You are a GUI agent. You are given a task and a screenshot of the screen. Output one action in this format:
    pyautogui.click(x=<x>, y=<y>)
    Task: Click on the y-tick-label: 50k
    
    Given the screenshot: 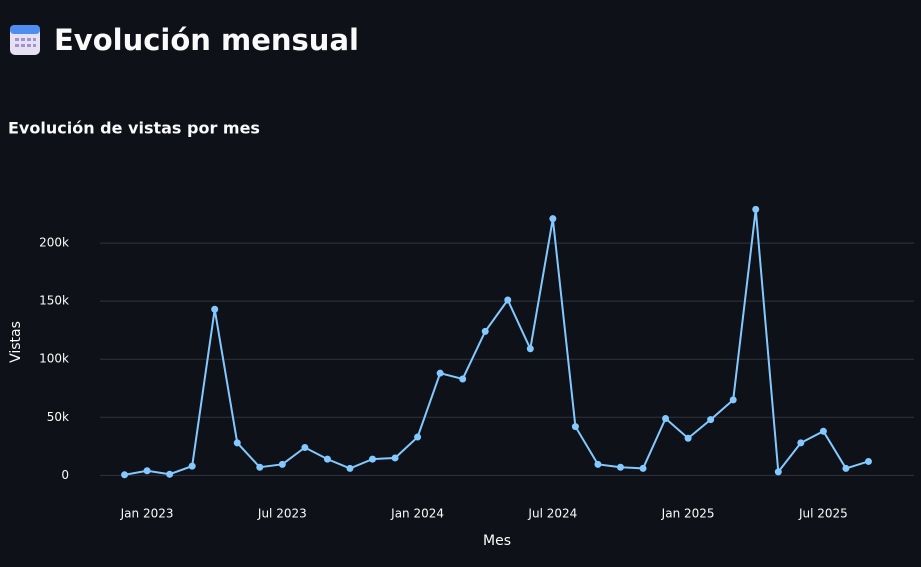 What is the action you would take?
    pyautogui.click(x=58, y=417)
    